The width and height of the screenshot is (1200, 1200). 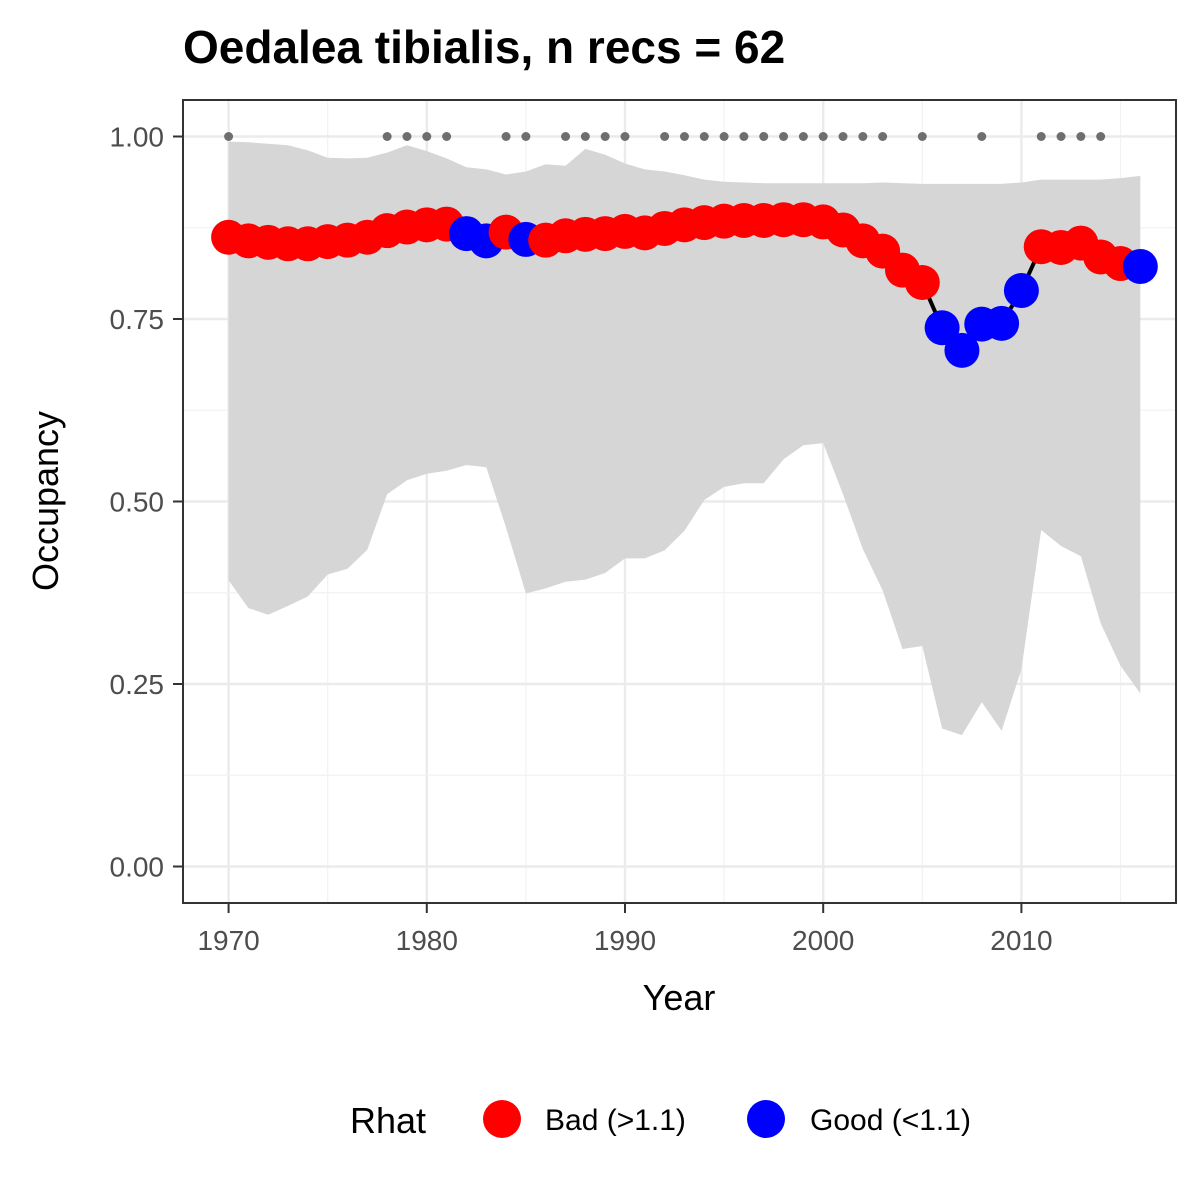 What do you see at coordinates (45, 501) in the screenshot?
I see `y-axis-title: Occupancy` at bounding box center [45, 501].